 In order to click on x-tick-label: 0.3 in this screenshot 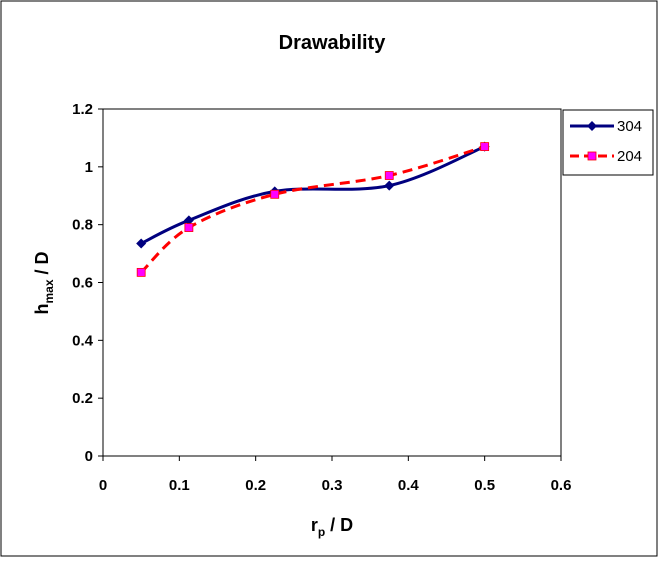, I will do `click(332, 485)`.